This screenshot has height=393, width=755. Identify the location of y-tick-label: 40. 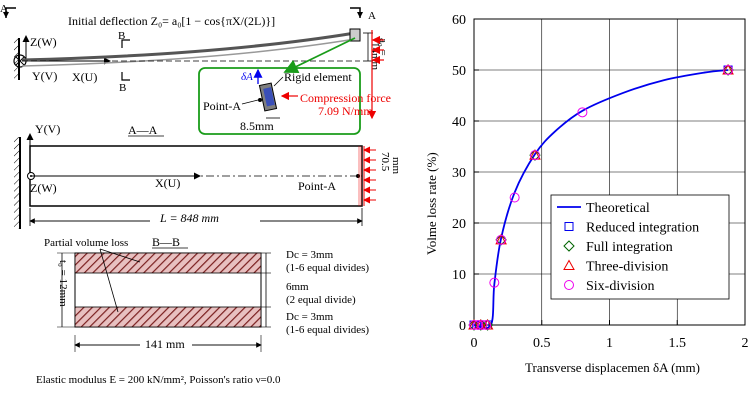
(459, 122).